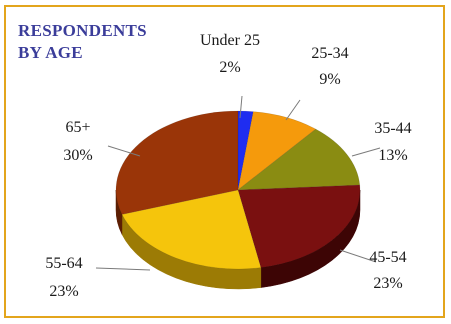 This screenshot has width=451, height=324. Describe the element at coordinates (50, 52) in the screenshot. I see `chart-title-line-2: BY AGE` at that location.